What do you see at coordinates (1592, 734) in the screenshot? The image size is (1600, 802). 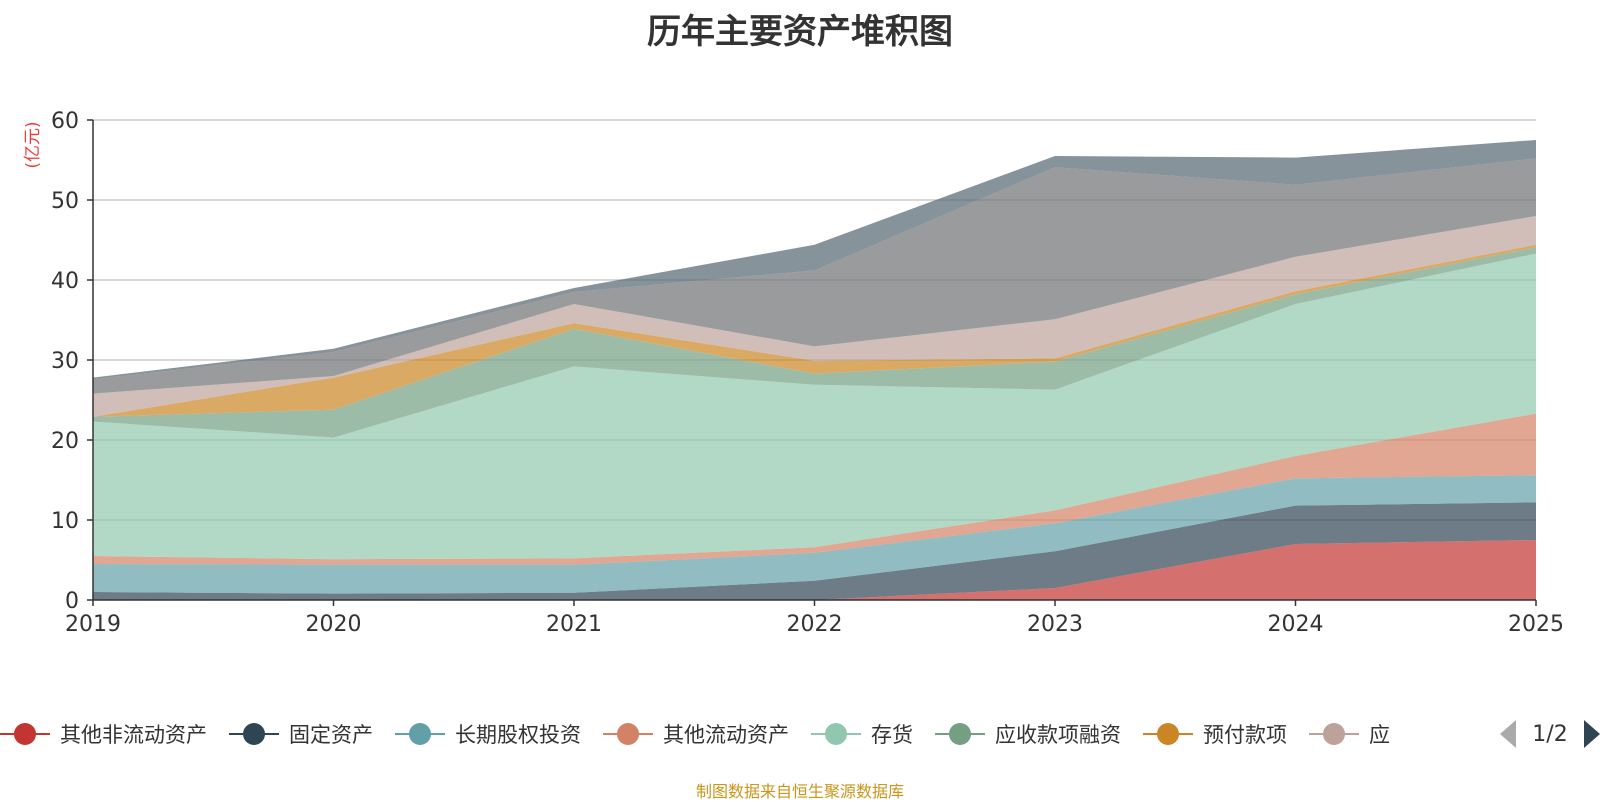 I see `legend-next-page-icon` at bounding box center [1592, 734].